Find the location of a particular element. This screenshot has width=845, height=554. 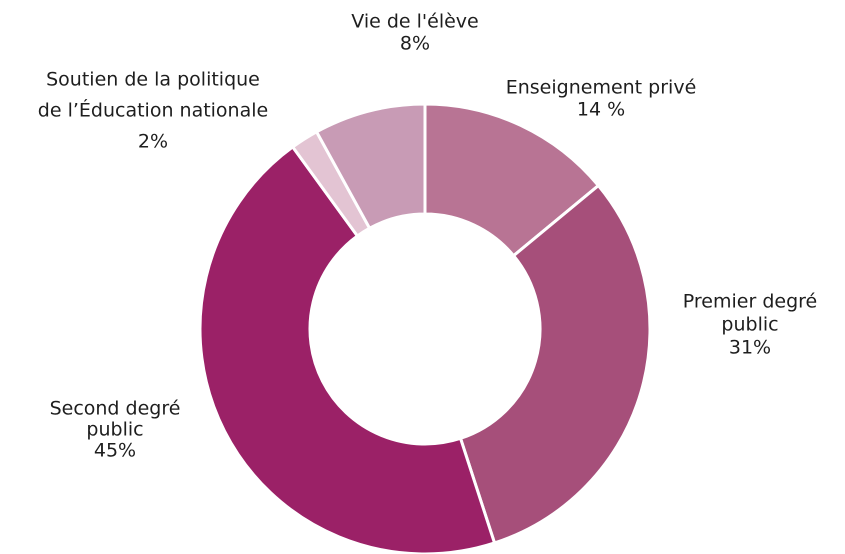

value-label: 31% is located at coordinates (750, 348).